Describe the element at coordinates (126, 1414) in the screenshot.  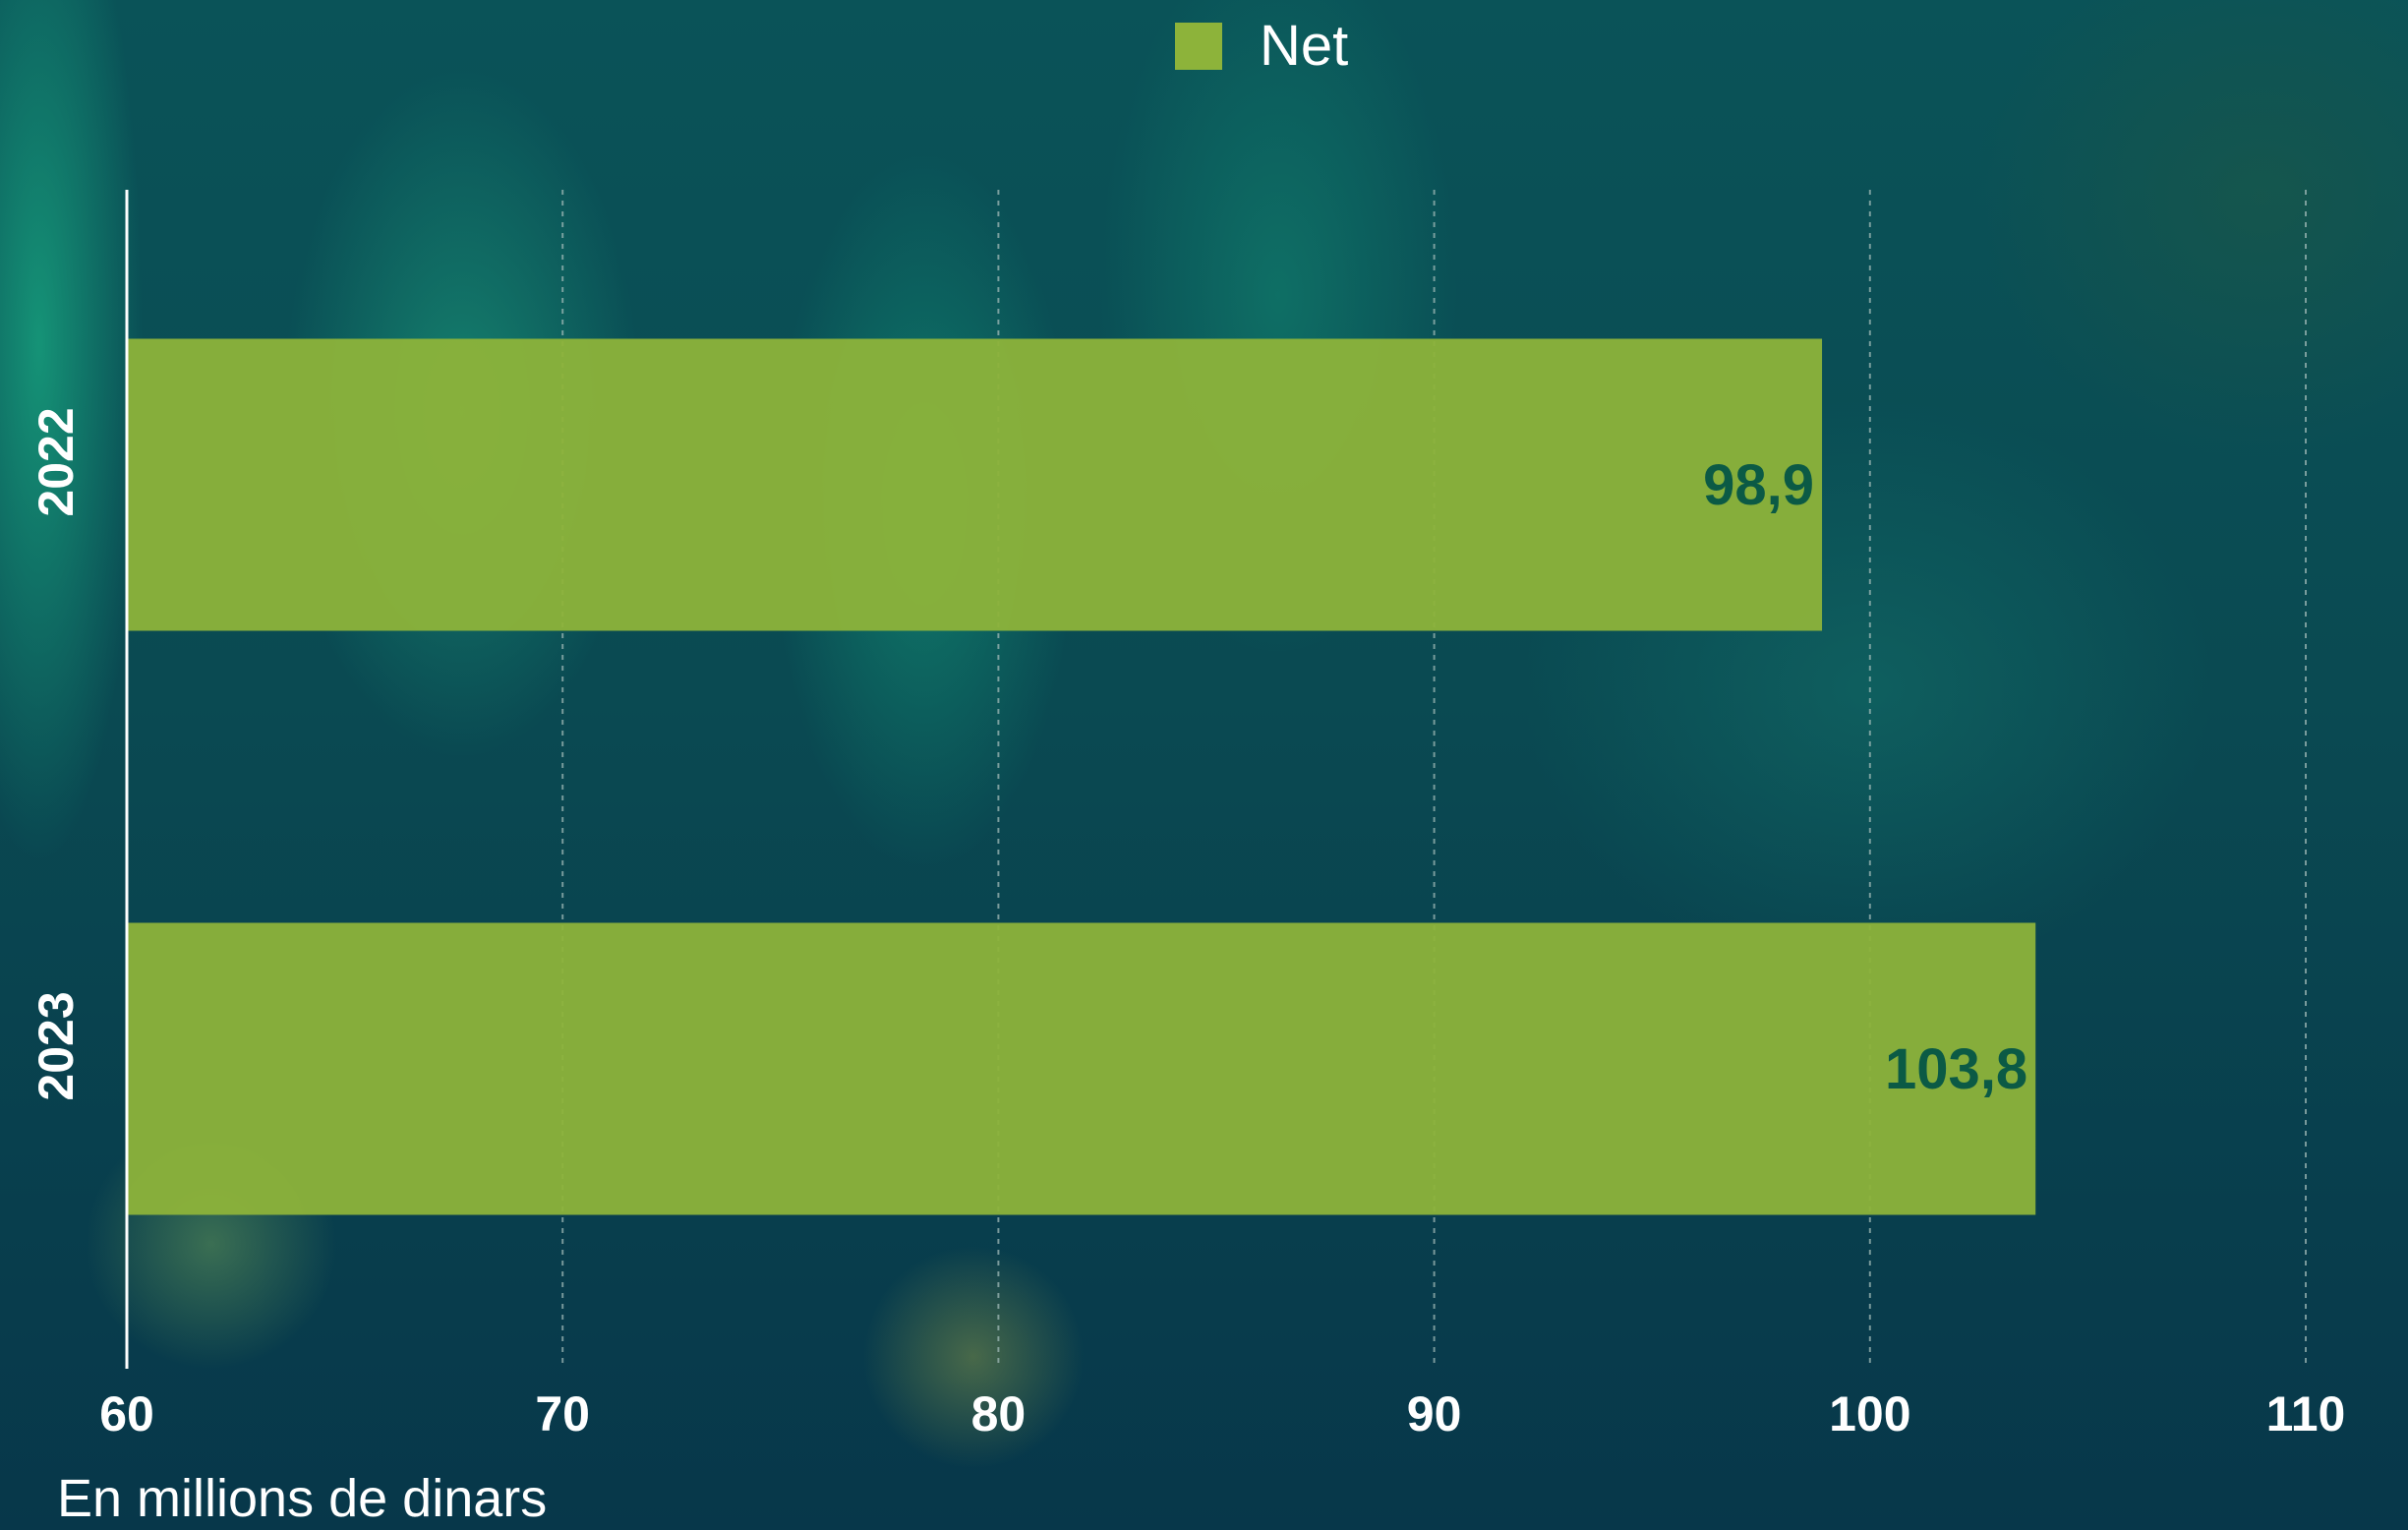
I see `x-tick-label: 60` at that location.